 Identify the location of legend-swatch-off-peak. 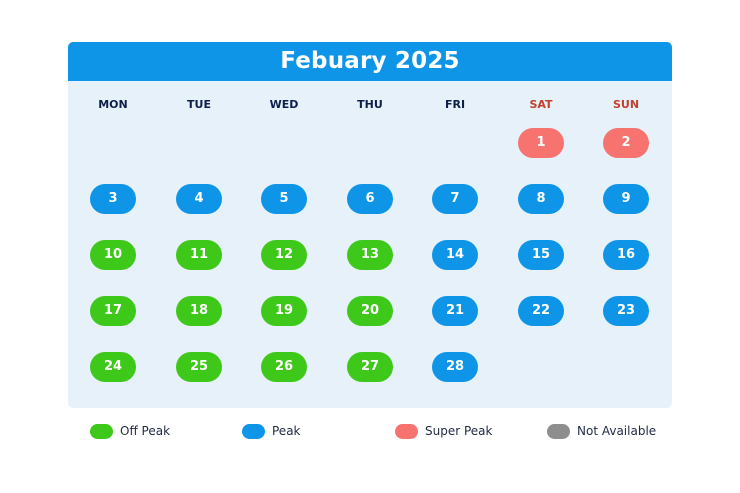
(101, 431).